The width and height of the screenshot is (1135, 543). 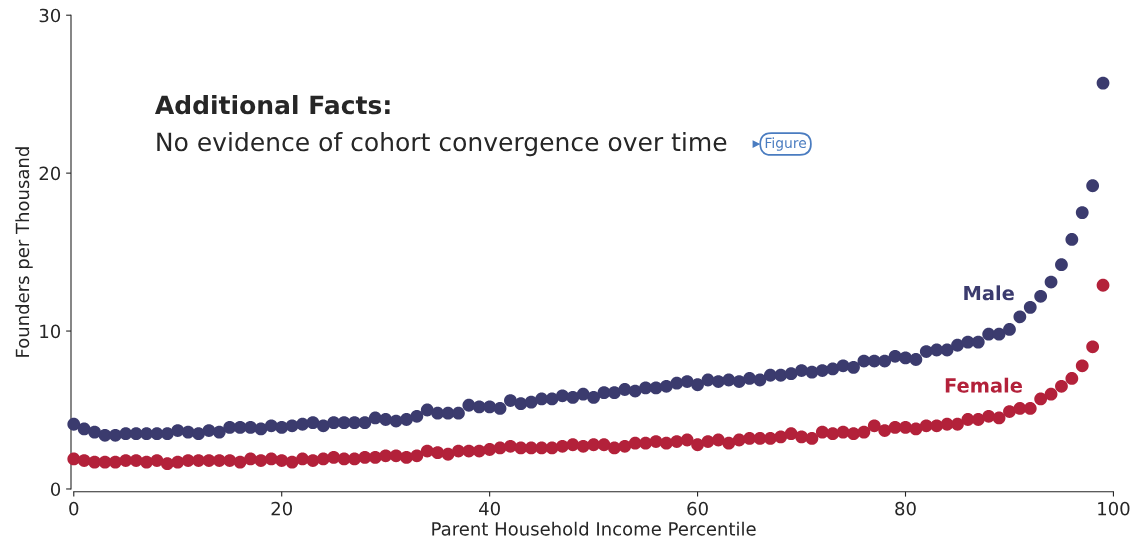 I want to click on y-tick-label: 0, so click(x=55, y=489).